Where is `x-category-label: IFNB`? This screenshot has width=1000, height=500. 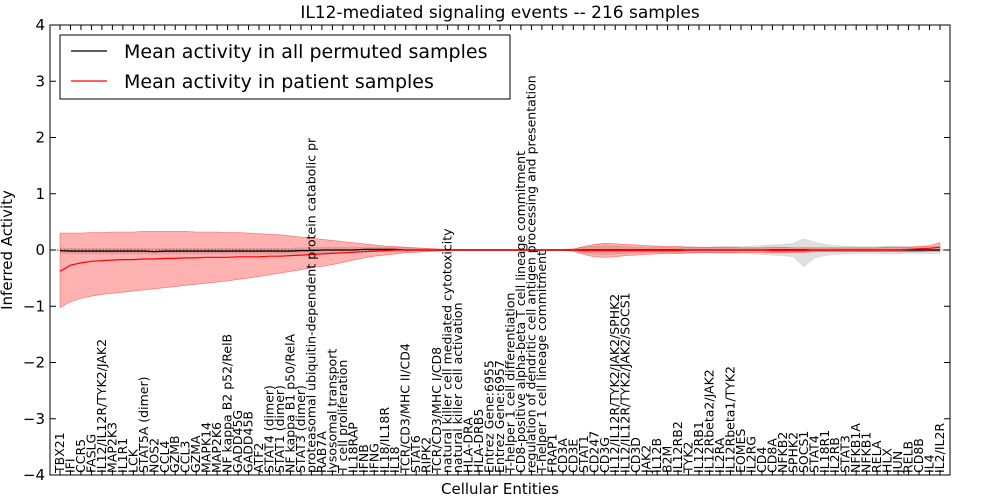 x-category-label: IFNB is located at coordinates (363, 458).